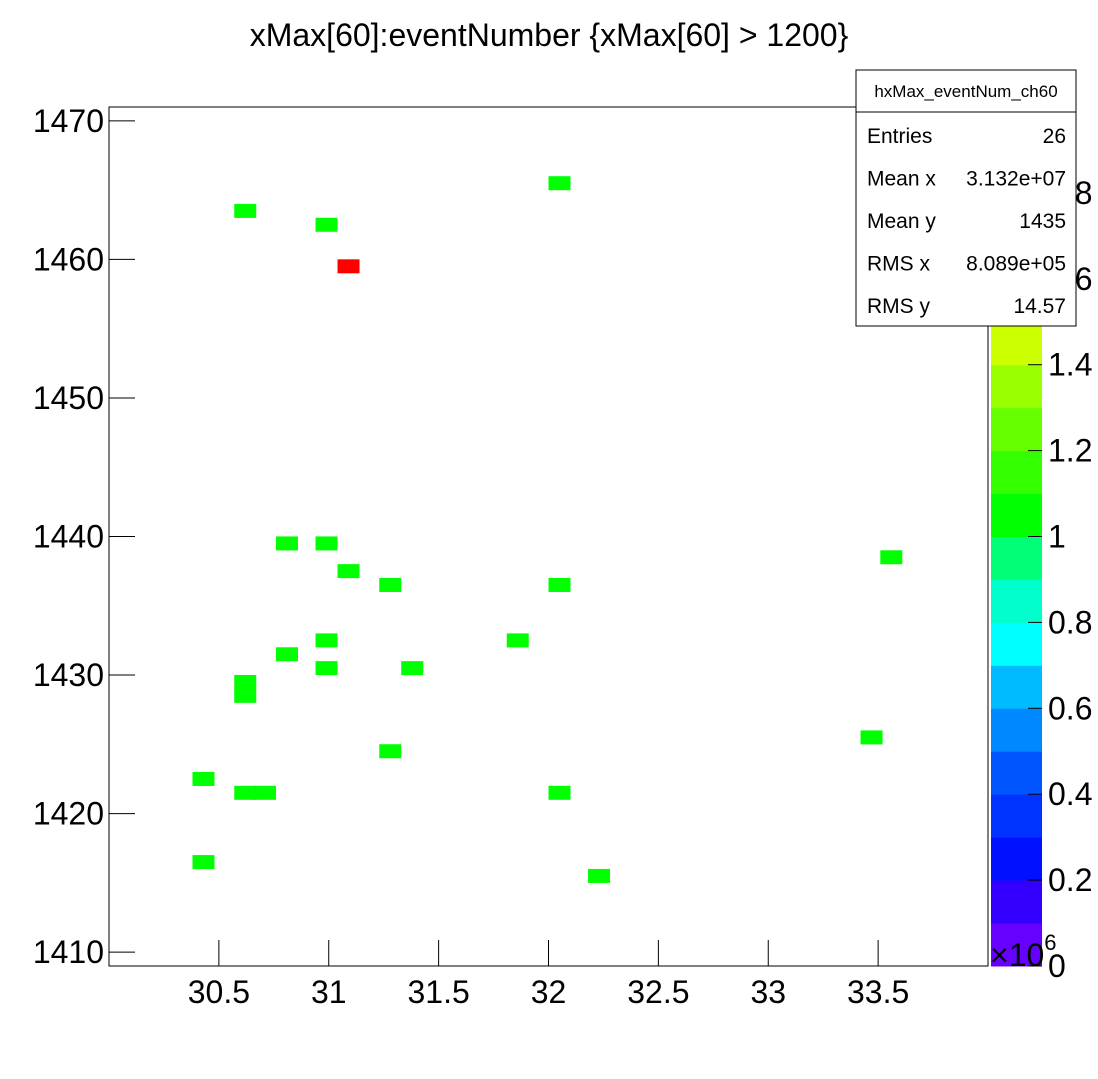  What do you see at coordinates (965, 91) in the screenshot?
I see `stats-name: hxMax_eventNum_ch60` at bounding box center [965, 91].